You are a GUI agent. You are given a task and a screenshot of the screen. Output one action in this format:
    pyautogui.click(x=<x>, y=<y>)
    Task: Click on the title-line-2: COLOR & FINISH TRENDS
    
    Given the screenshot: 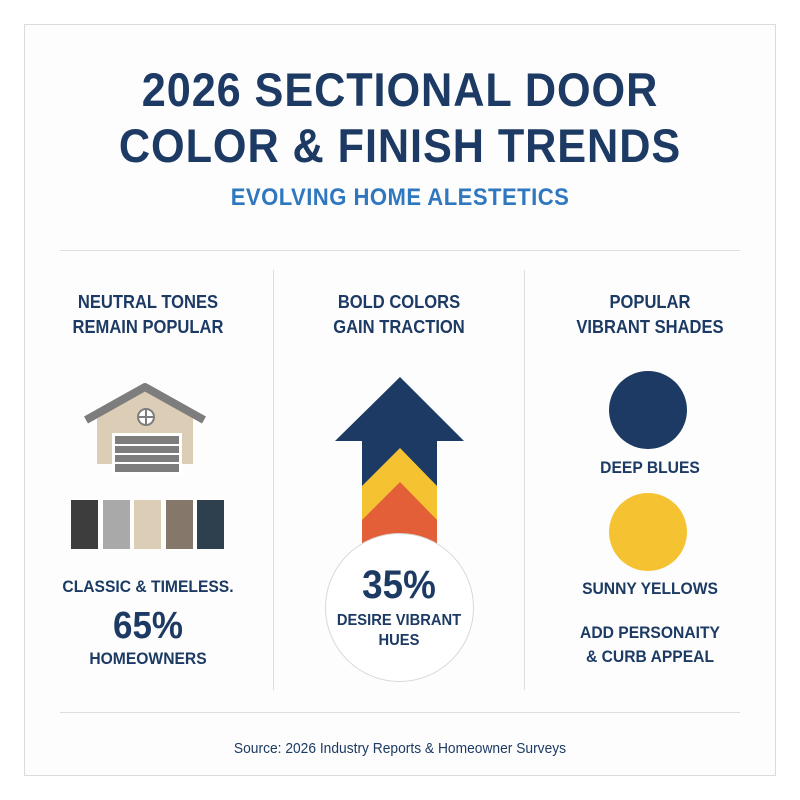 What is the action you would take?
    pyautogui.click(x=400, y=145)
    